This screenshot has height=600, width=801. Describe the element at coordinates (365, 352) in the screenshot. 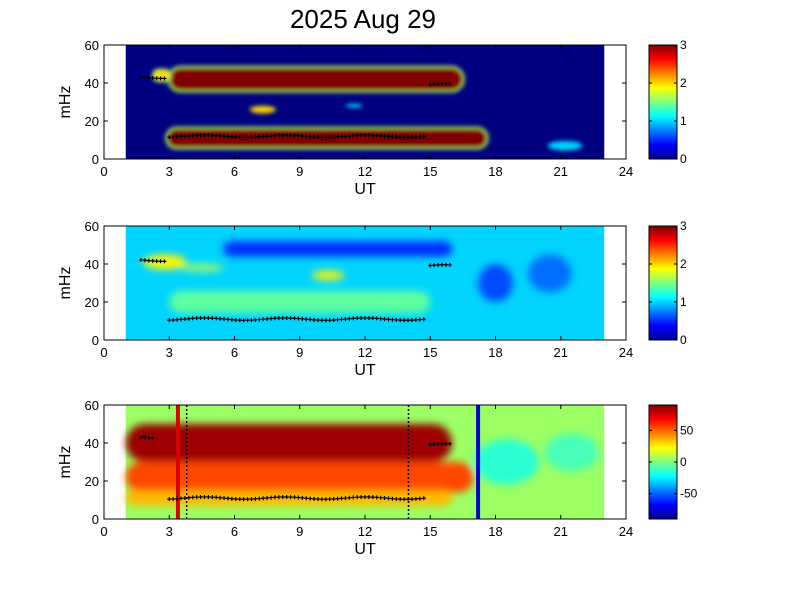

I see `x-tick-label: 12` at that location.